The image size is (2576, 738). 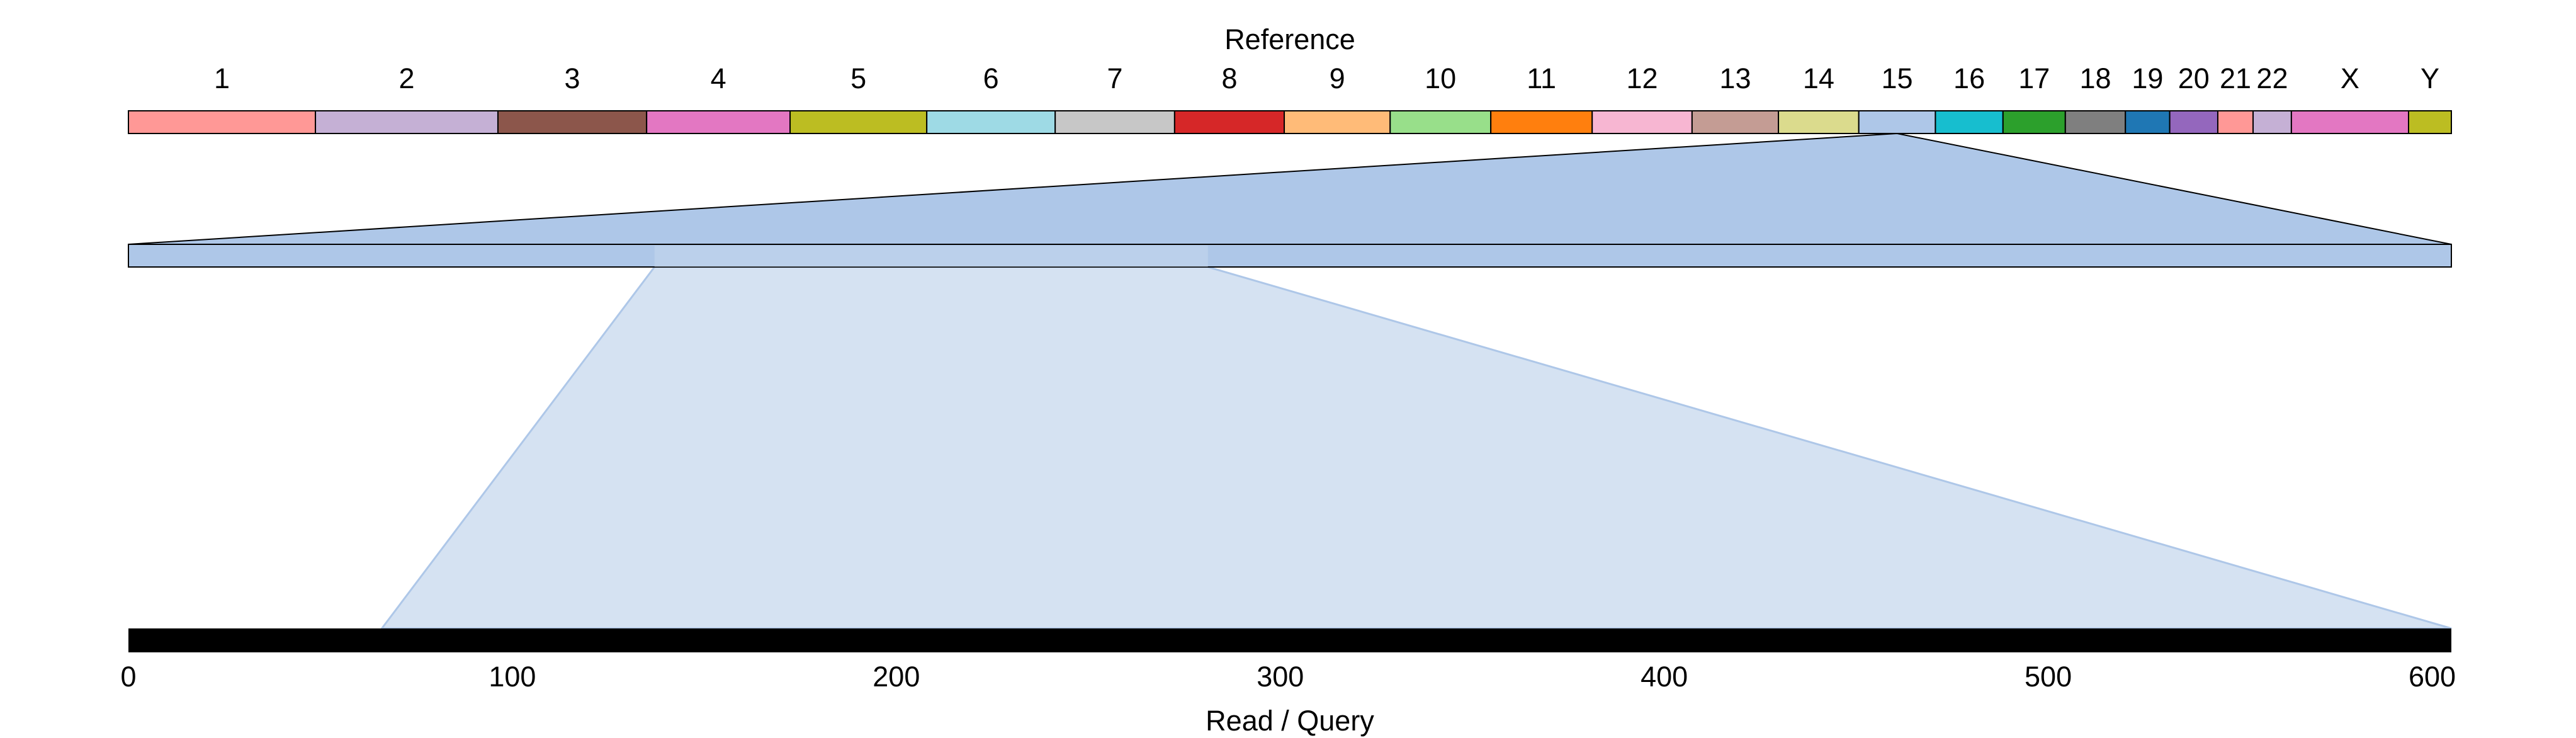 What do you see at coordinates (858, 78) in the screenshot?
I see `chromosome-5-label: 5` at bounding box center [858, 78].